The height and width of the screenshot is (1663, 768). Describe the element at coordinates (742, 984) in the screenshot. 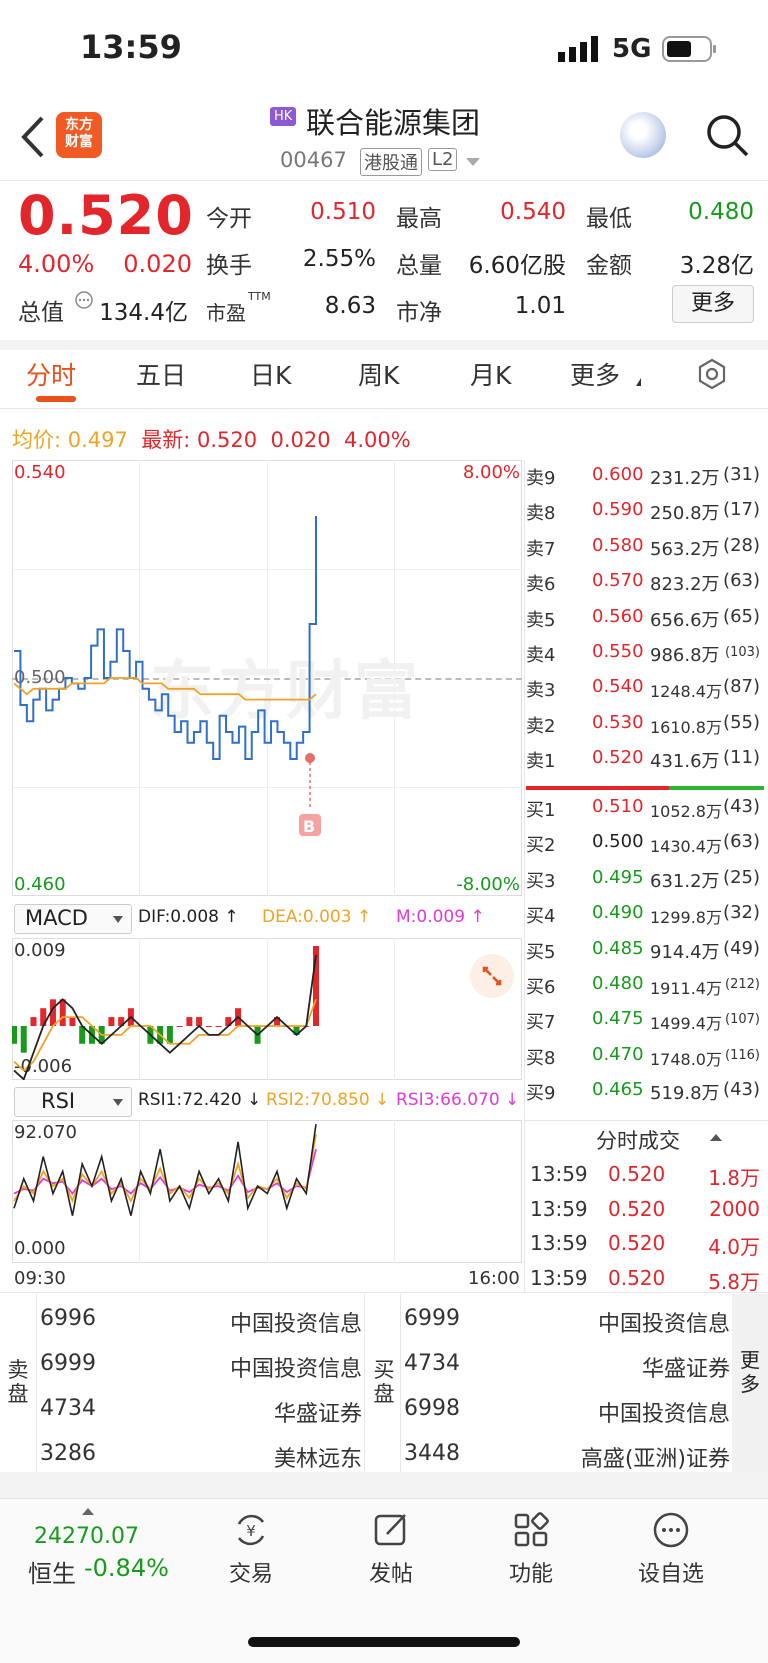

I see `bid-count: (212)` at that location.